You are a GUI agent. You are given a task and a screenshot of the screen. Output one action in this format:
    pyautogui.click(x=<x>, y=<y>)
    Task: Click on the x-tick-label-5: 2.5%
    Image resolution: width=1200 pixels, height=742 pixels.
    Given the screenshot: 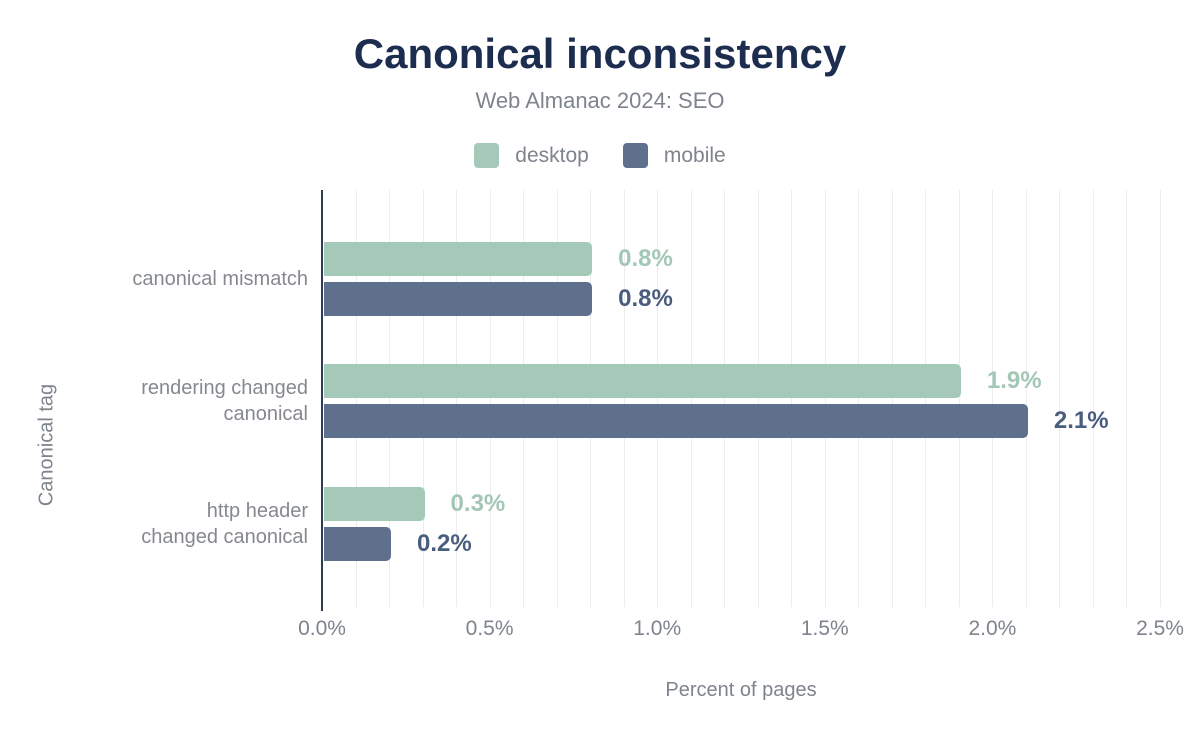 What is the action you would take?
    pyautogui.click(x=1160, y=628)
    